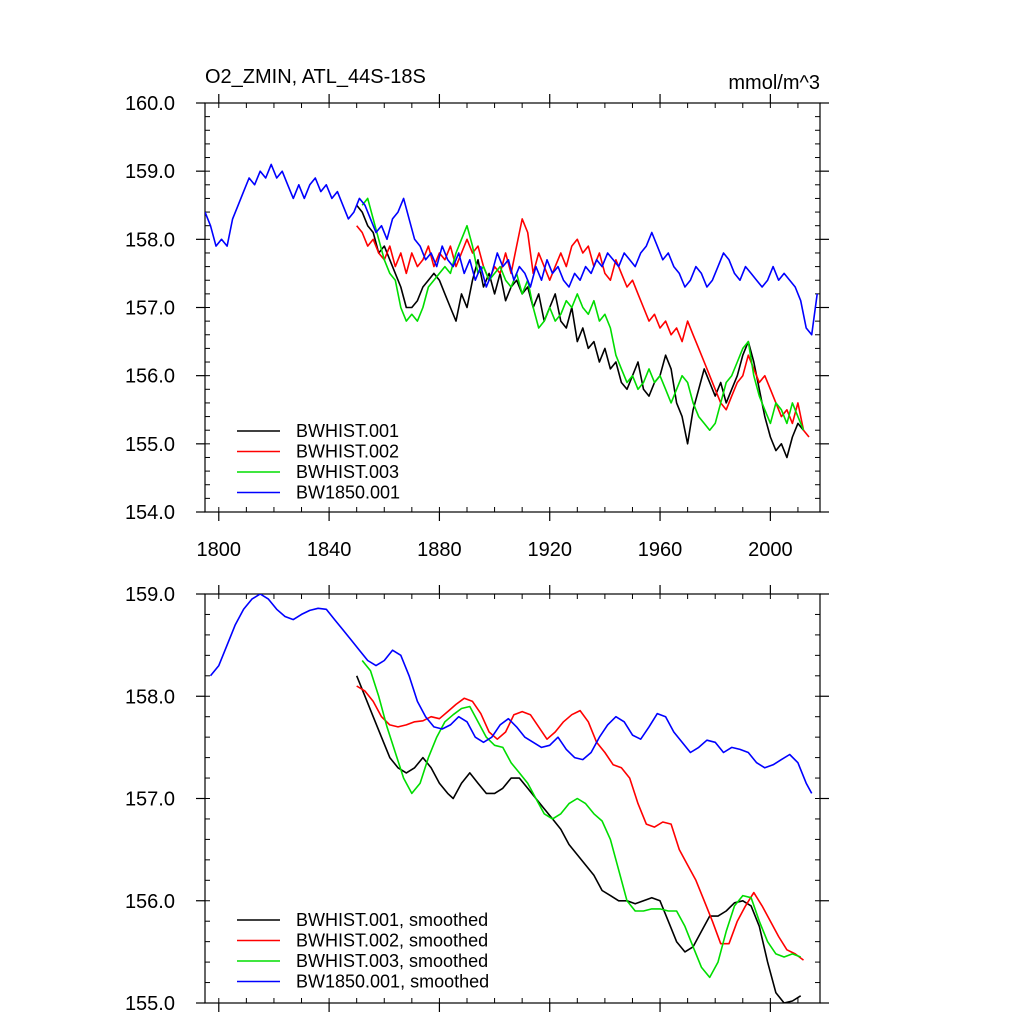 The width and height of the screenshot is (1024, 1024). What do you see at coordinates (150, 104) in the screenshot?
I see `y-tick-label: 160.0` at bounding box center [150, 104].